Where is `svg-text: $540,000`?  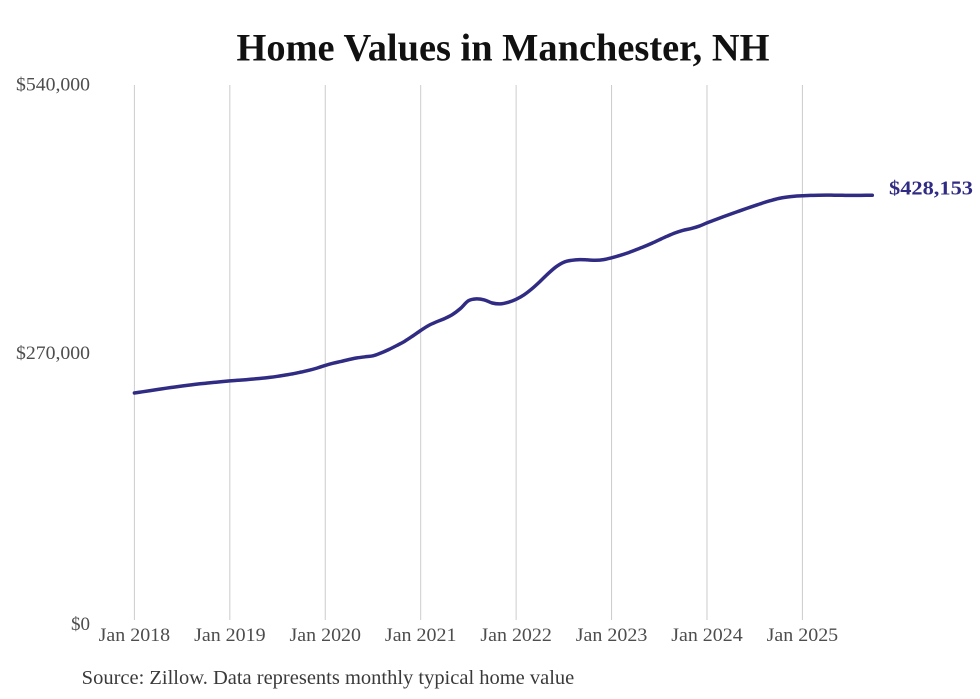
svg-text: $540,000 is located at coordinates (53, 84).